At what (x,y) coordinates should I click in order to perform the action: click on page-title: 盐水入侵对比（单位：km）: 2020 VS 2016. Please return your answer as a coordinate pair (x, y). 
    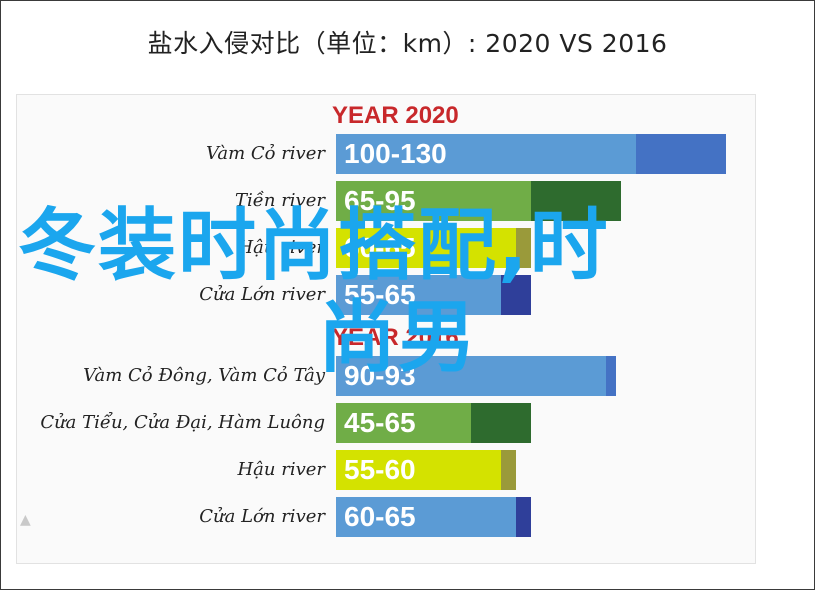
    Looking at the image, I should click on (407, 43).